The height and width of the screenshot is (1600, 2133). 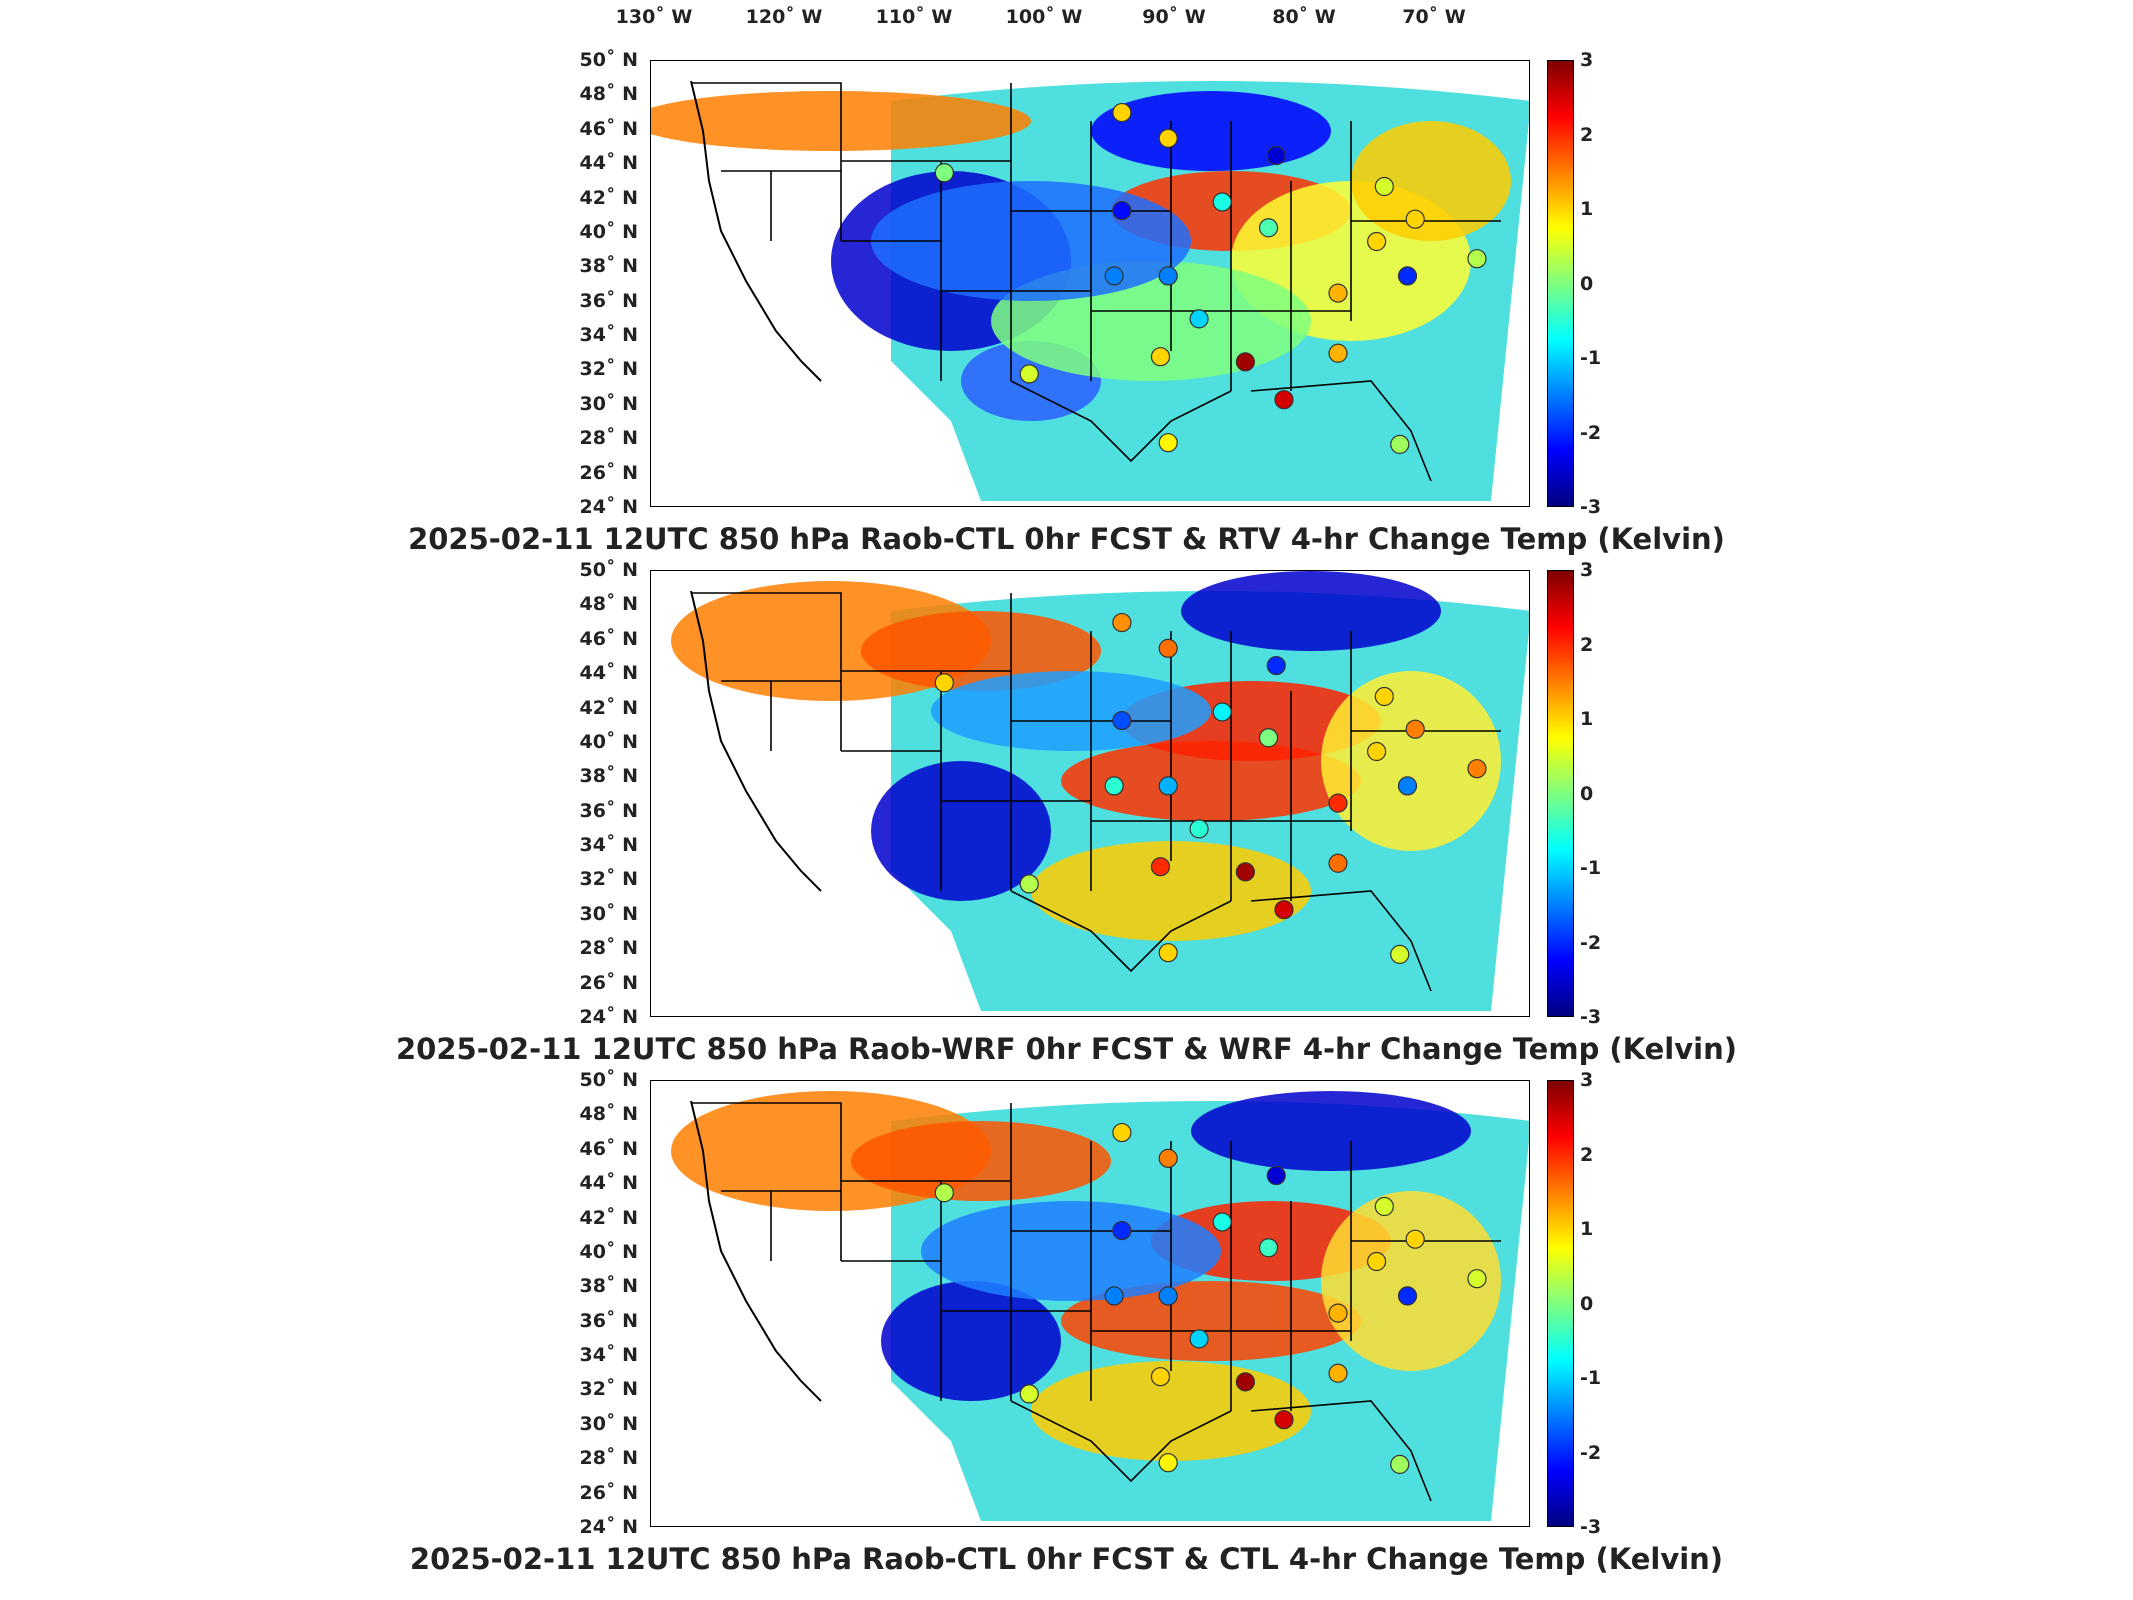 I want to click on lat-label: 48˚ N, so click(x=608, y=94).